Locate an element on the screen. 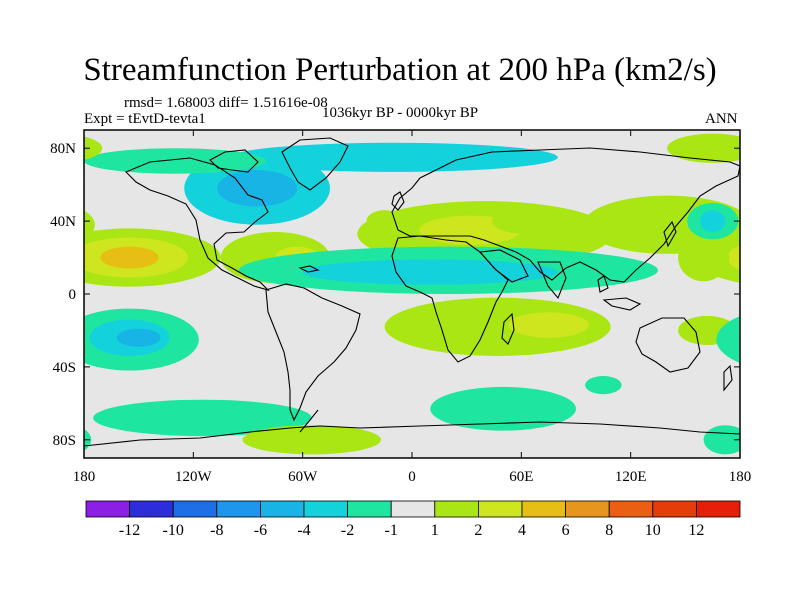 The image size is (800, 600). colorbar-label: -2 is located at coordinates (347, 530).